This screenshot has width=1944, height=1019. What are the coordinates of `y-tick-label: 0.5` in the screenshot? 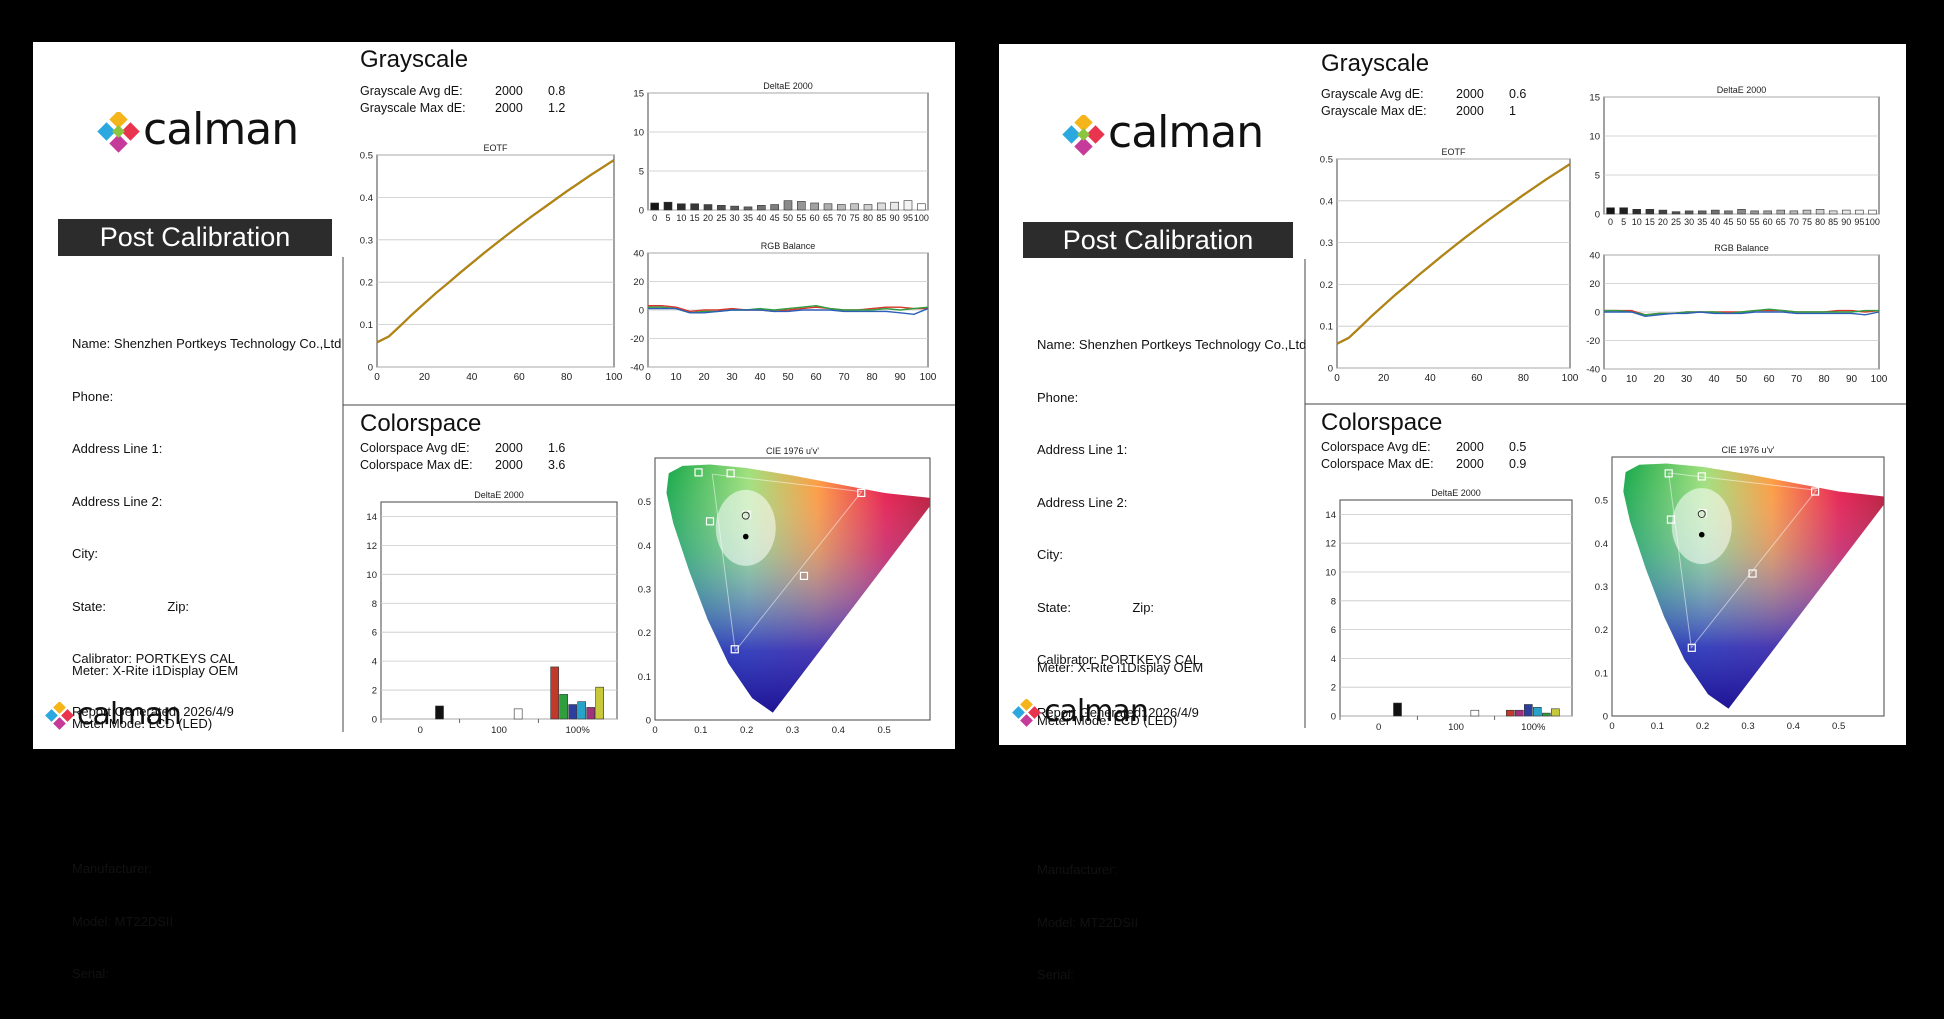 It's located at (1326, 160).